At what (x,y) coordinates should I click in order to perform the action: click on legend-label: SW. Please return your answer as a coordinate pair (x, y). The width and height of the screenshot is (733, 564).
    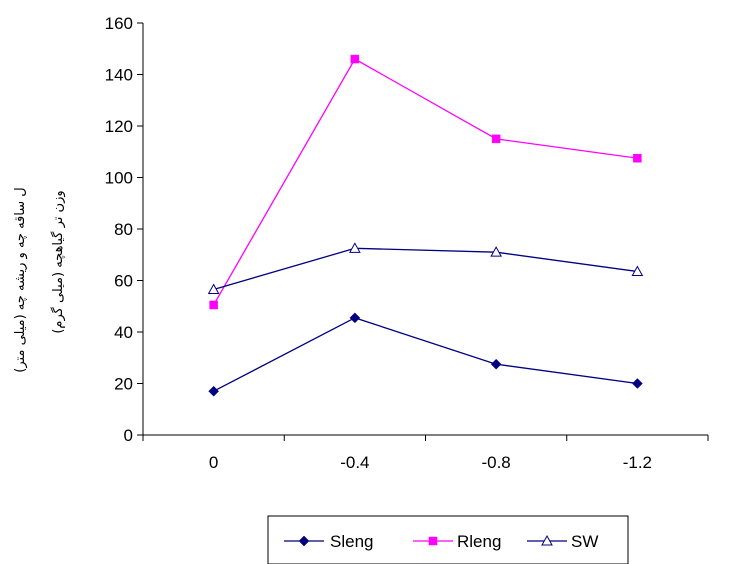
    Looking at the image, I should click on (584, 541).